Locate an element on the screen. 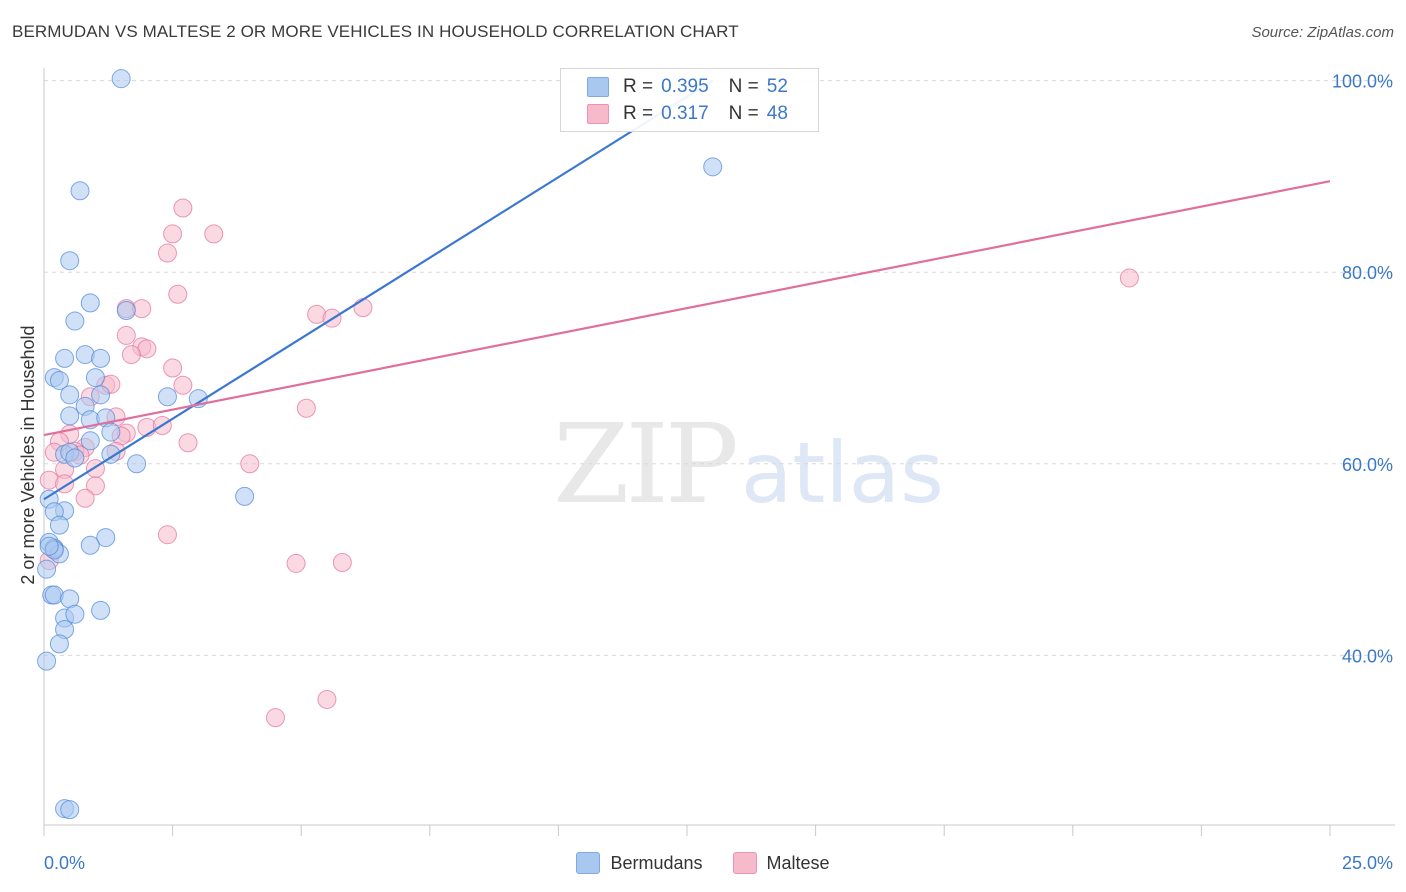 The image size is (1406, 892). legend-item-bermudans: Bermudans is located at coordinates (639, 863).